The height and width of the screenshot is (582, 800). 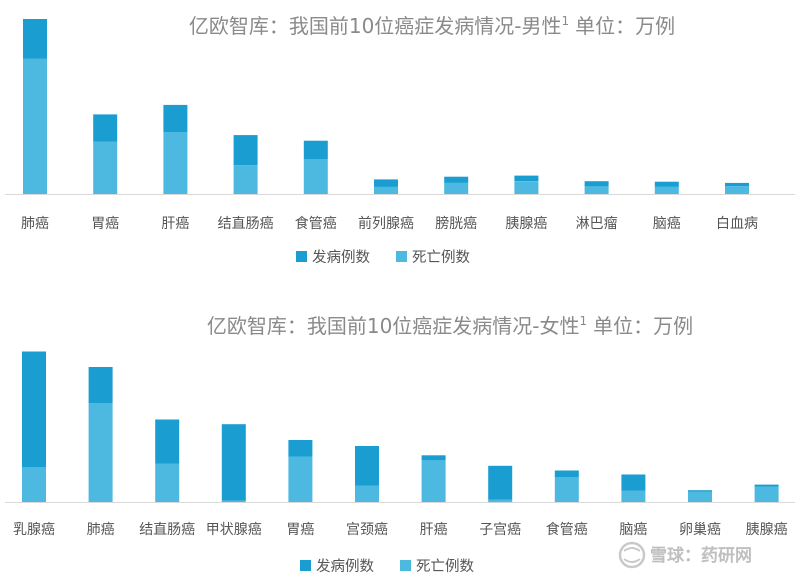 What do you see at coordinates (737, 224) in the screenshot?
I see `male-tick-label-10: 白血病` at bounding box center [737, 224].